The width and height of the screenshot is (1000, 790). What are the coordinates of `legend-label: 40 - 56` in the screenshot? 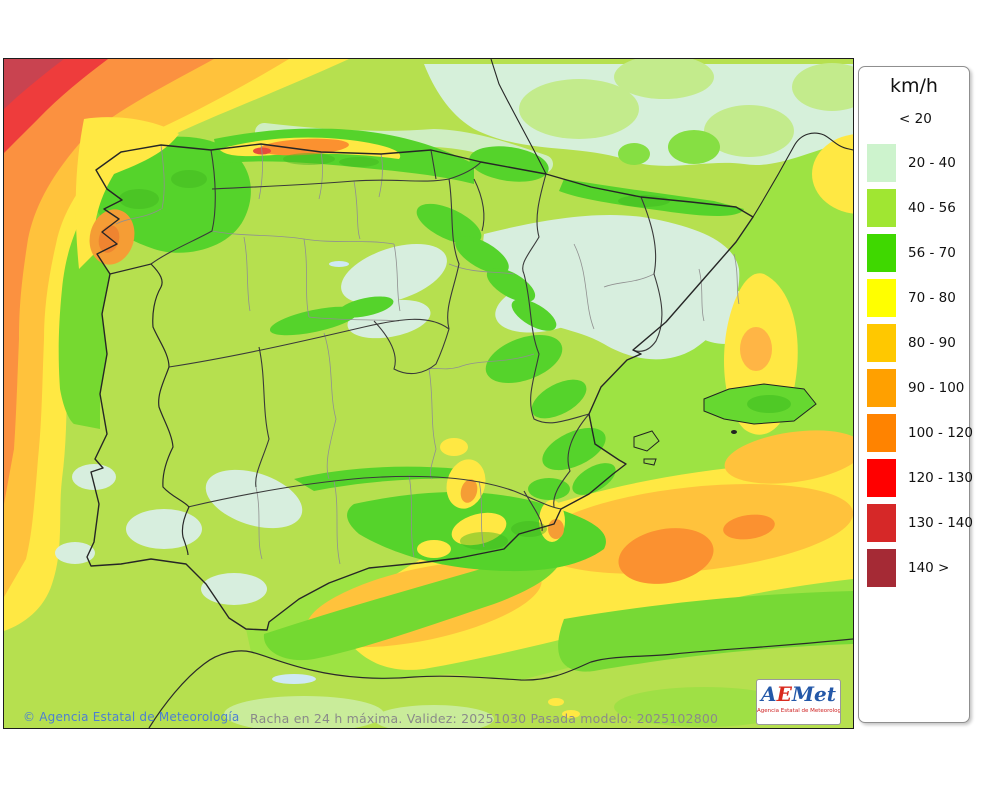 It's located at (932, 208).